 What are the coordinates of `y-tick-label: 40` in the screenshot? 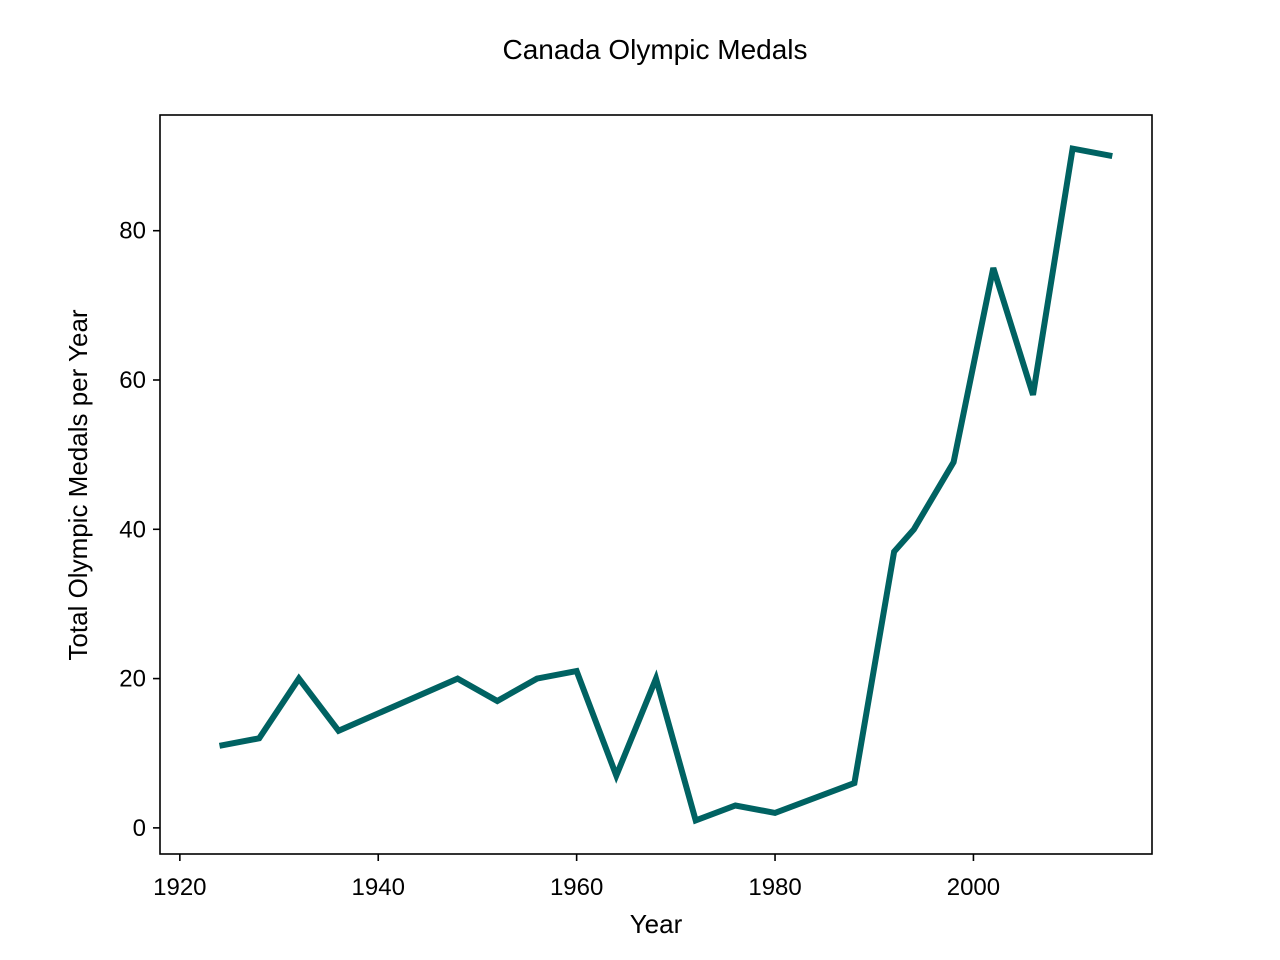 It's located at (132, 529).